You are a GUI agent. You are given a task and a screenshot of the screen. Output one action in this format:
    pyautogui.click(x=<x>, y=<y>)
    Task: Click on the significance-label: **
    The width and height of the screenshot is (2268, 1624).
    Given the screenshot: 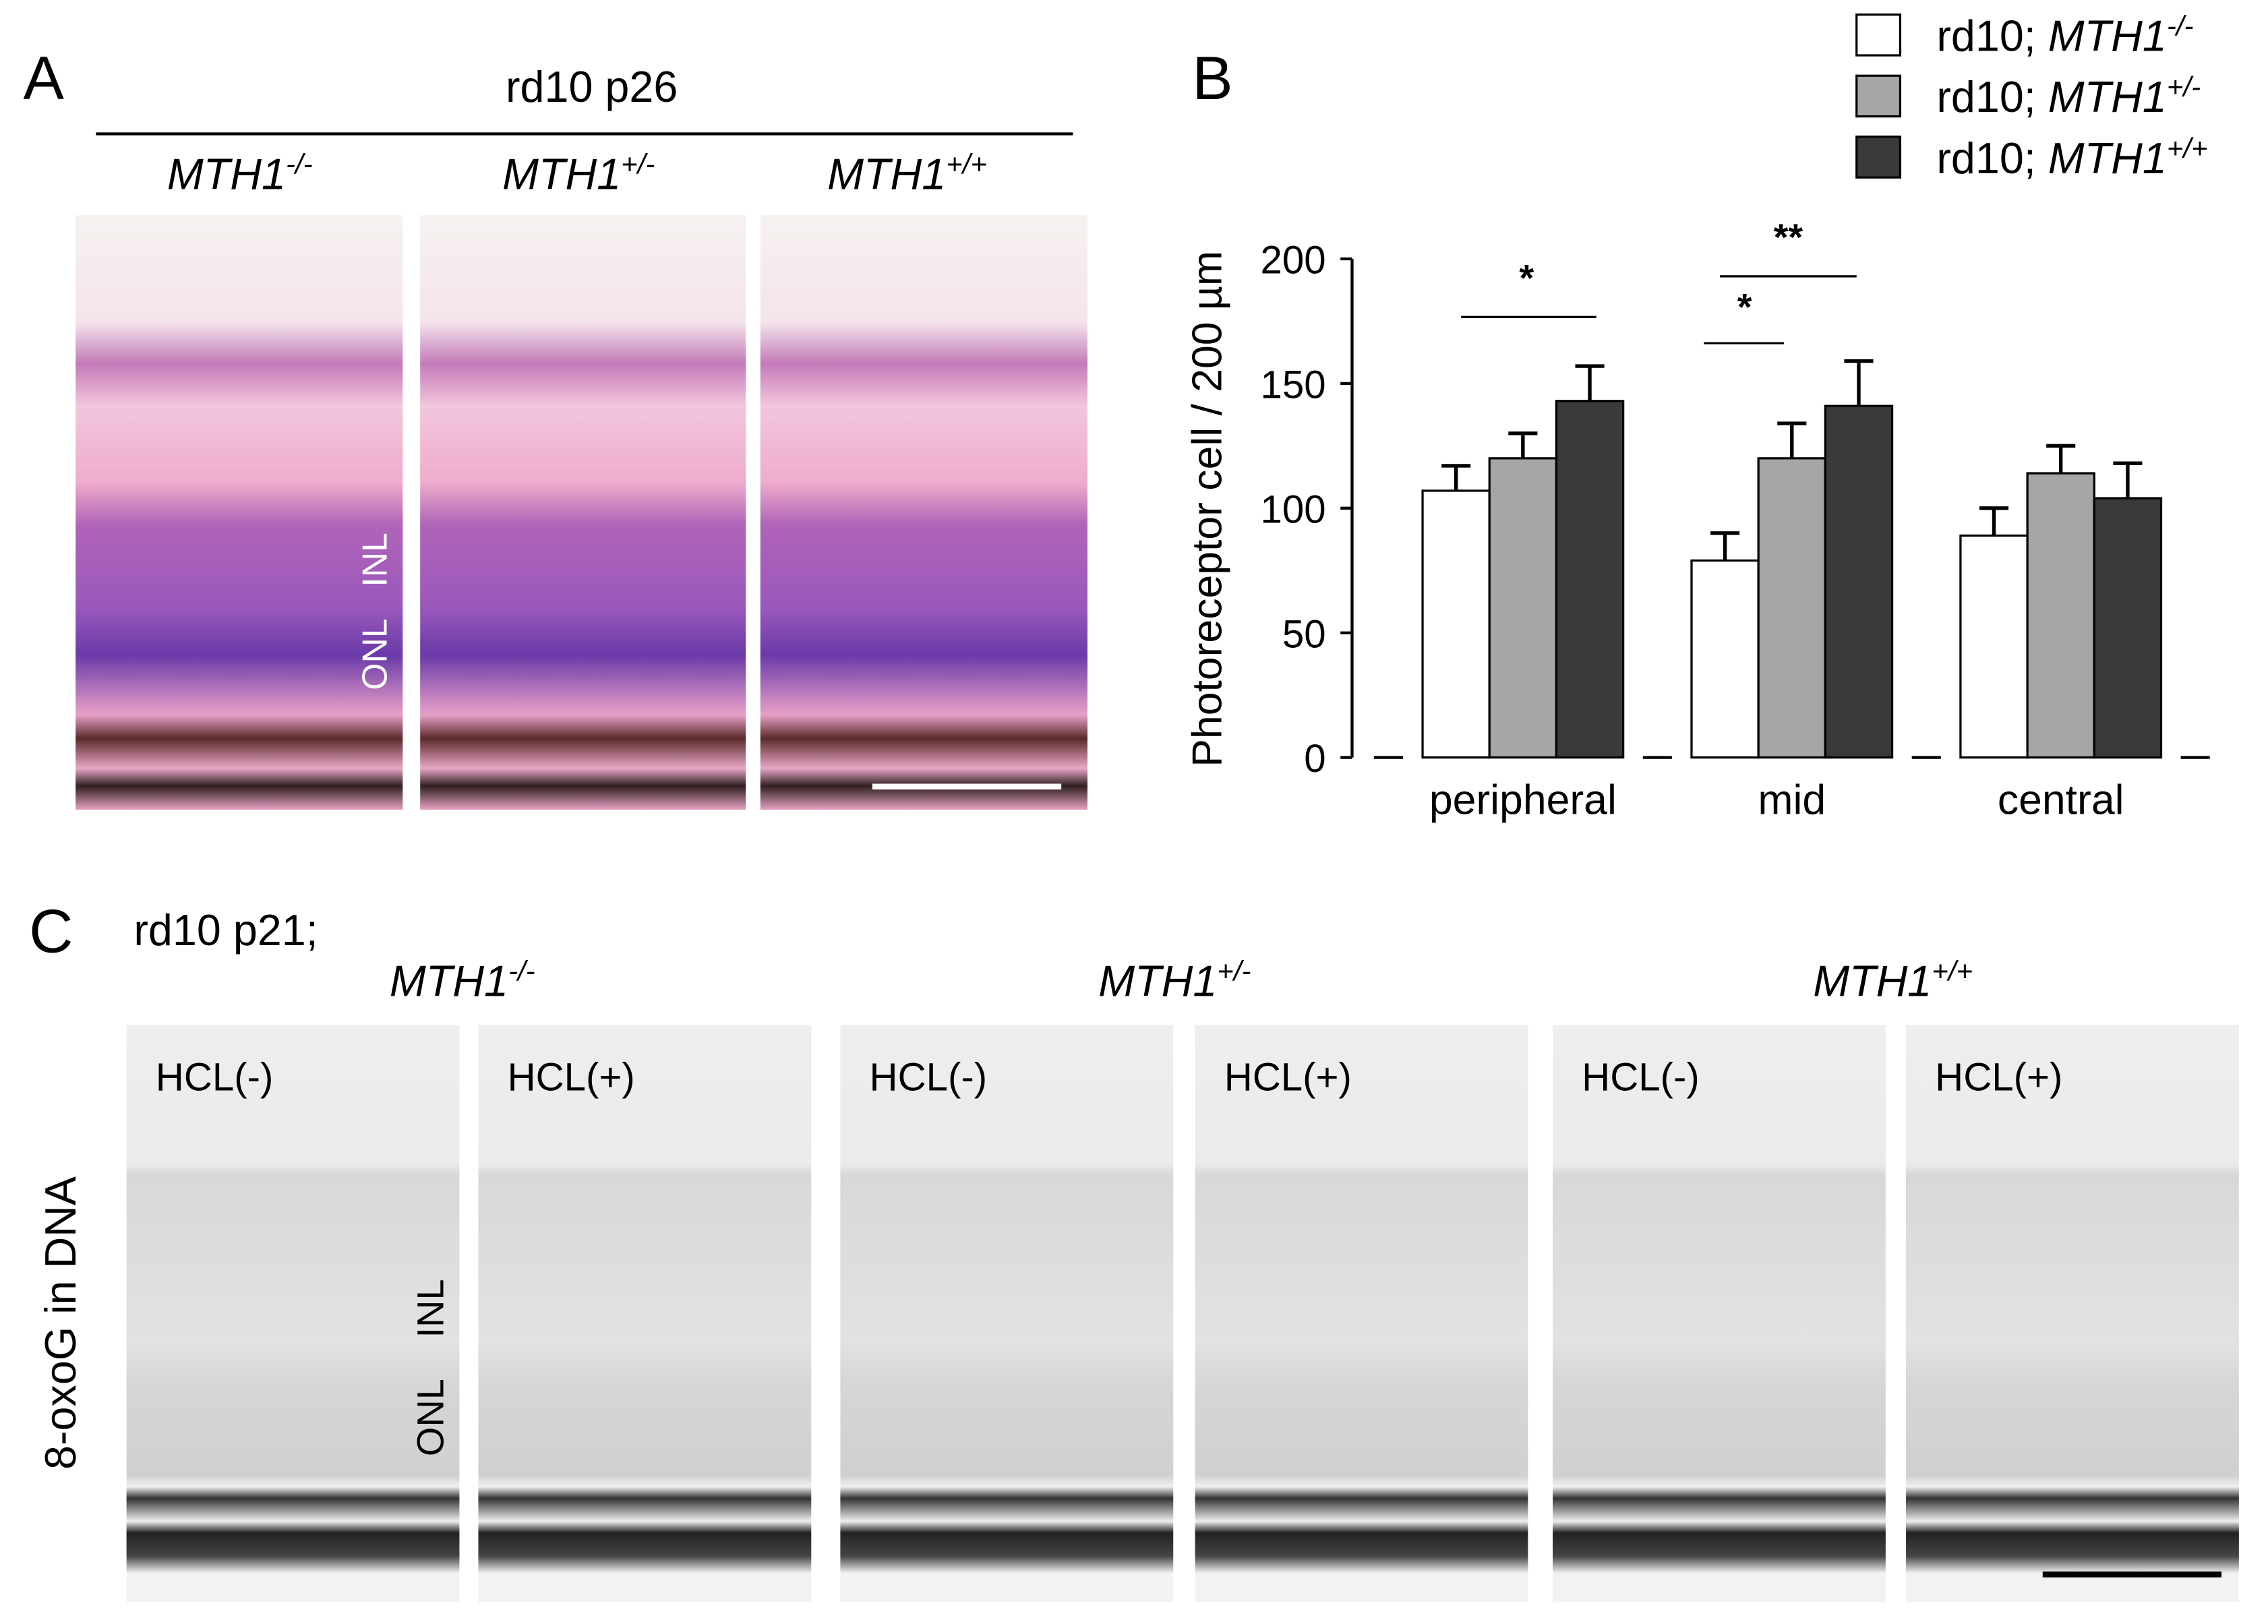 What is the action you would take?
    pyautogui.click(x=1788, y=237)
    